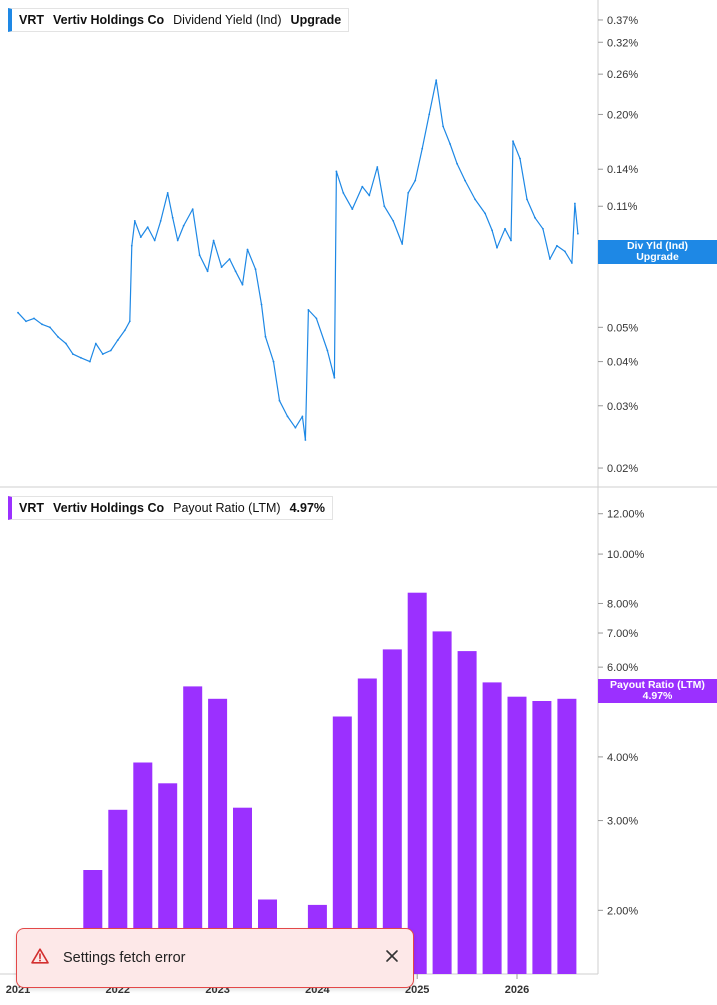 The height and width of the screenshot is (1005, 717). Describe the element at coordinates (622, 170) in the screenshot. I see `y-tick-label: 0.14%` at that location.